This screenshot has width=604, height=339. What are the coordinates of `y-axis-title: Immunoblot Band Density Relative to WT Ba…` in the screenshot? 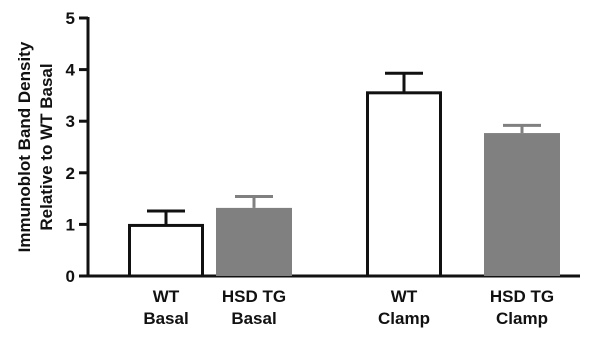 It's located at (35, 146).